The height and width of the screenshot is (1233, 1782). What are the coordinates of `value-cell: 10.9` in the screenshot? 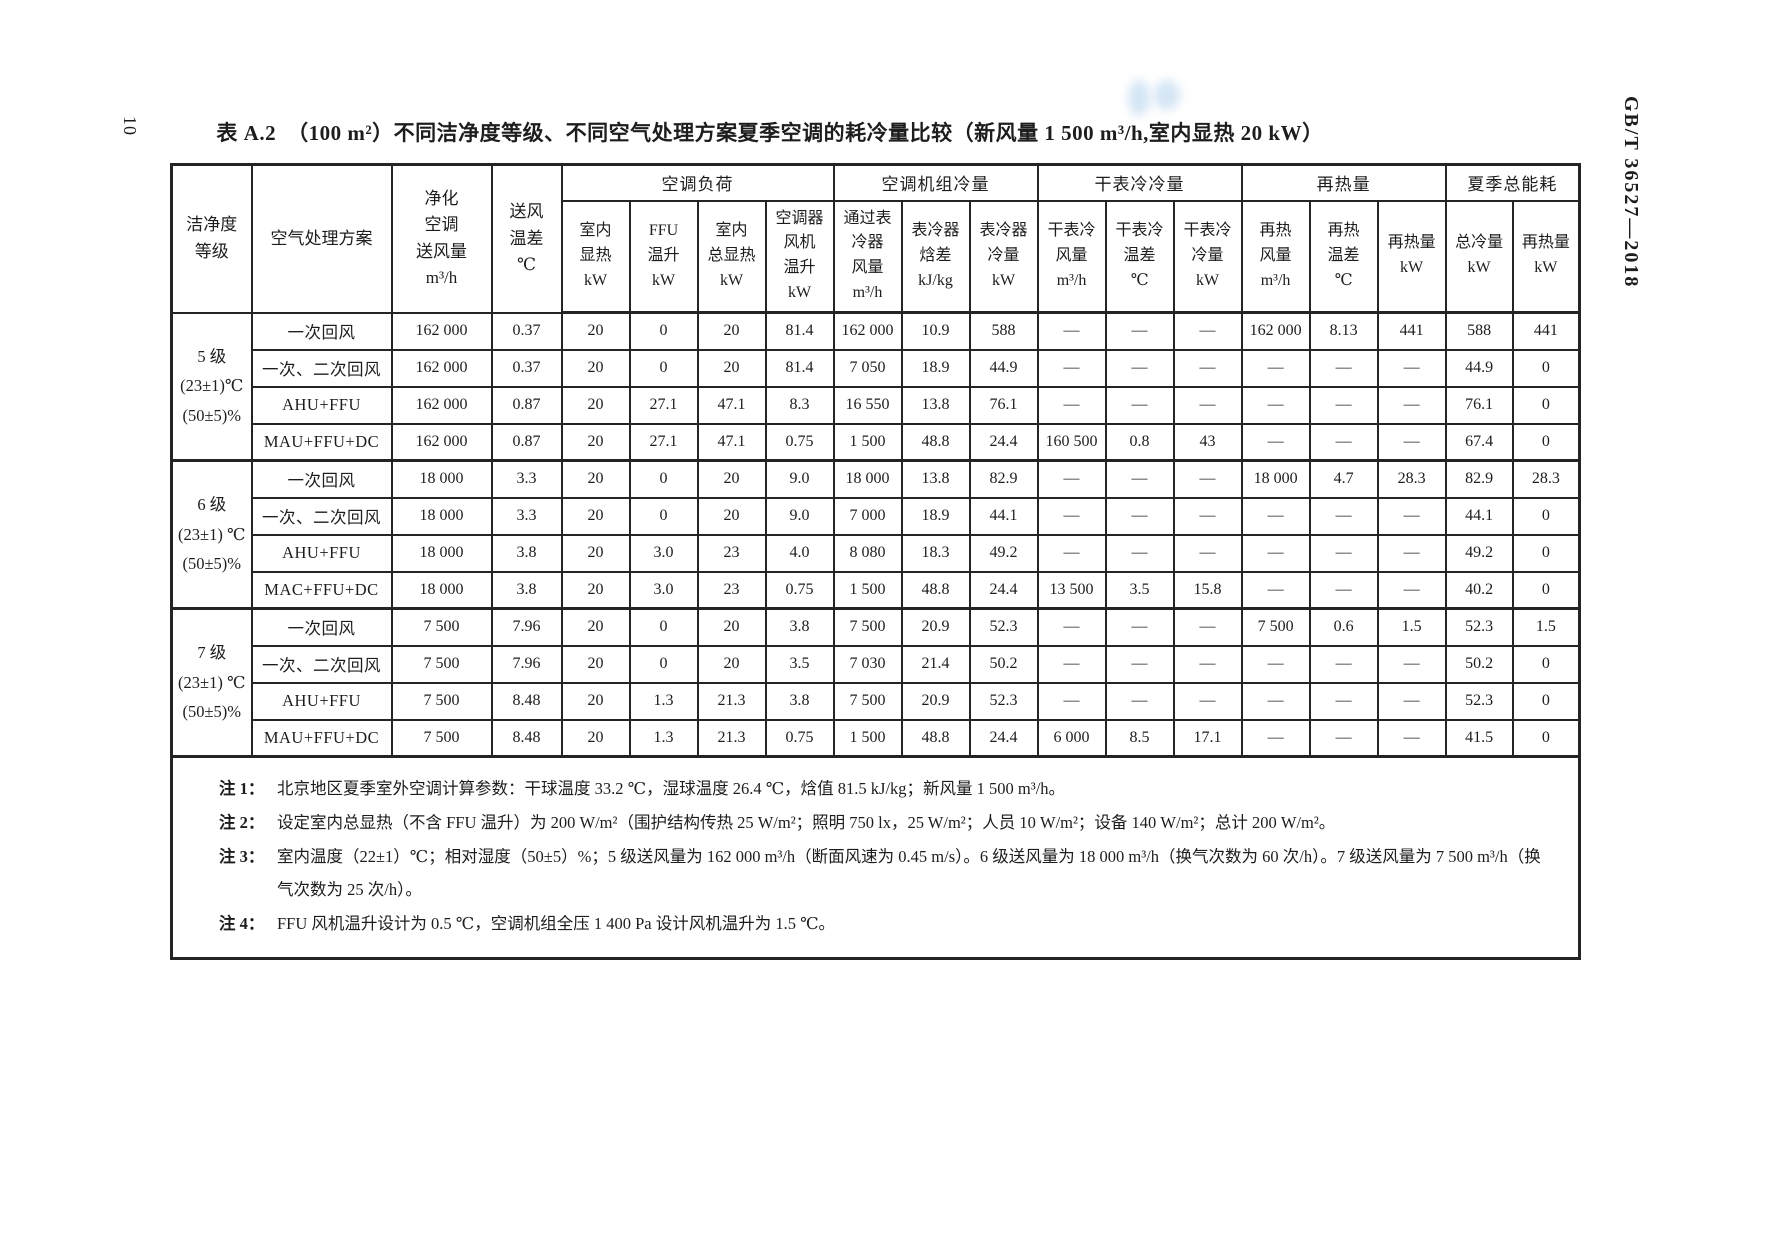 It's located at (935, 331).